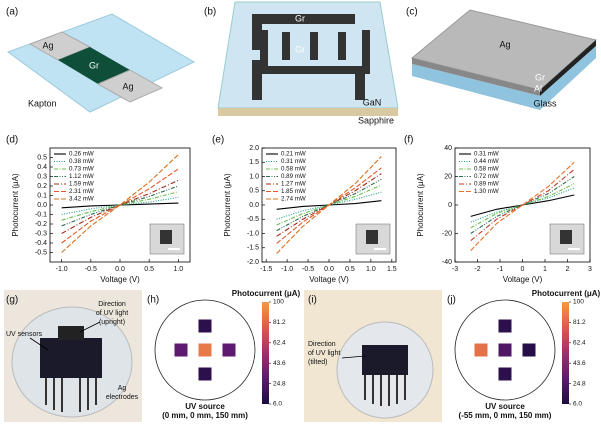 The image size is (601, 426). Describe the element at coordinates (372, 237) in the screenshot. I see `inset-device` at that location.